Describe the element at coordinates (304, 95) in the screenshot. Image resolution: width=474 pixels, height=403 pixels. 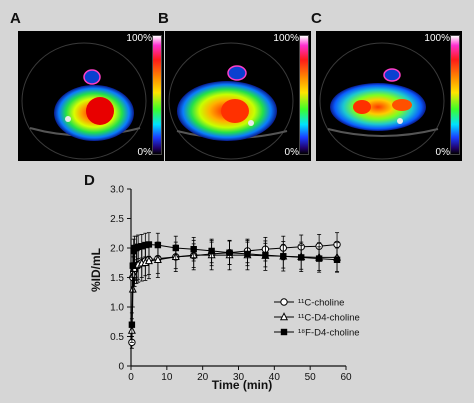
I see `colorbar-b` at that location.